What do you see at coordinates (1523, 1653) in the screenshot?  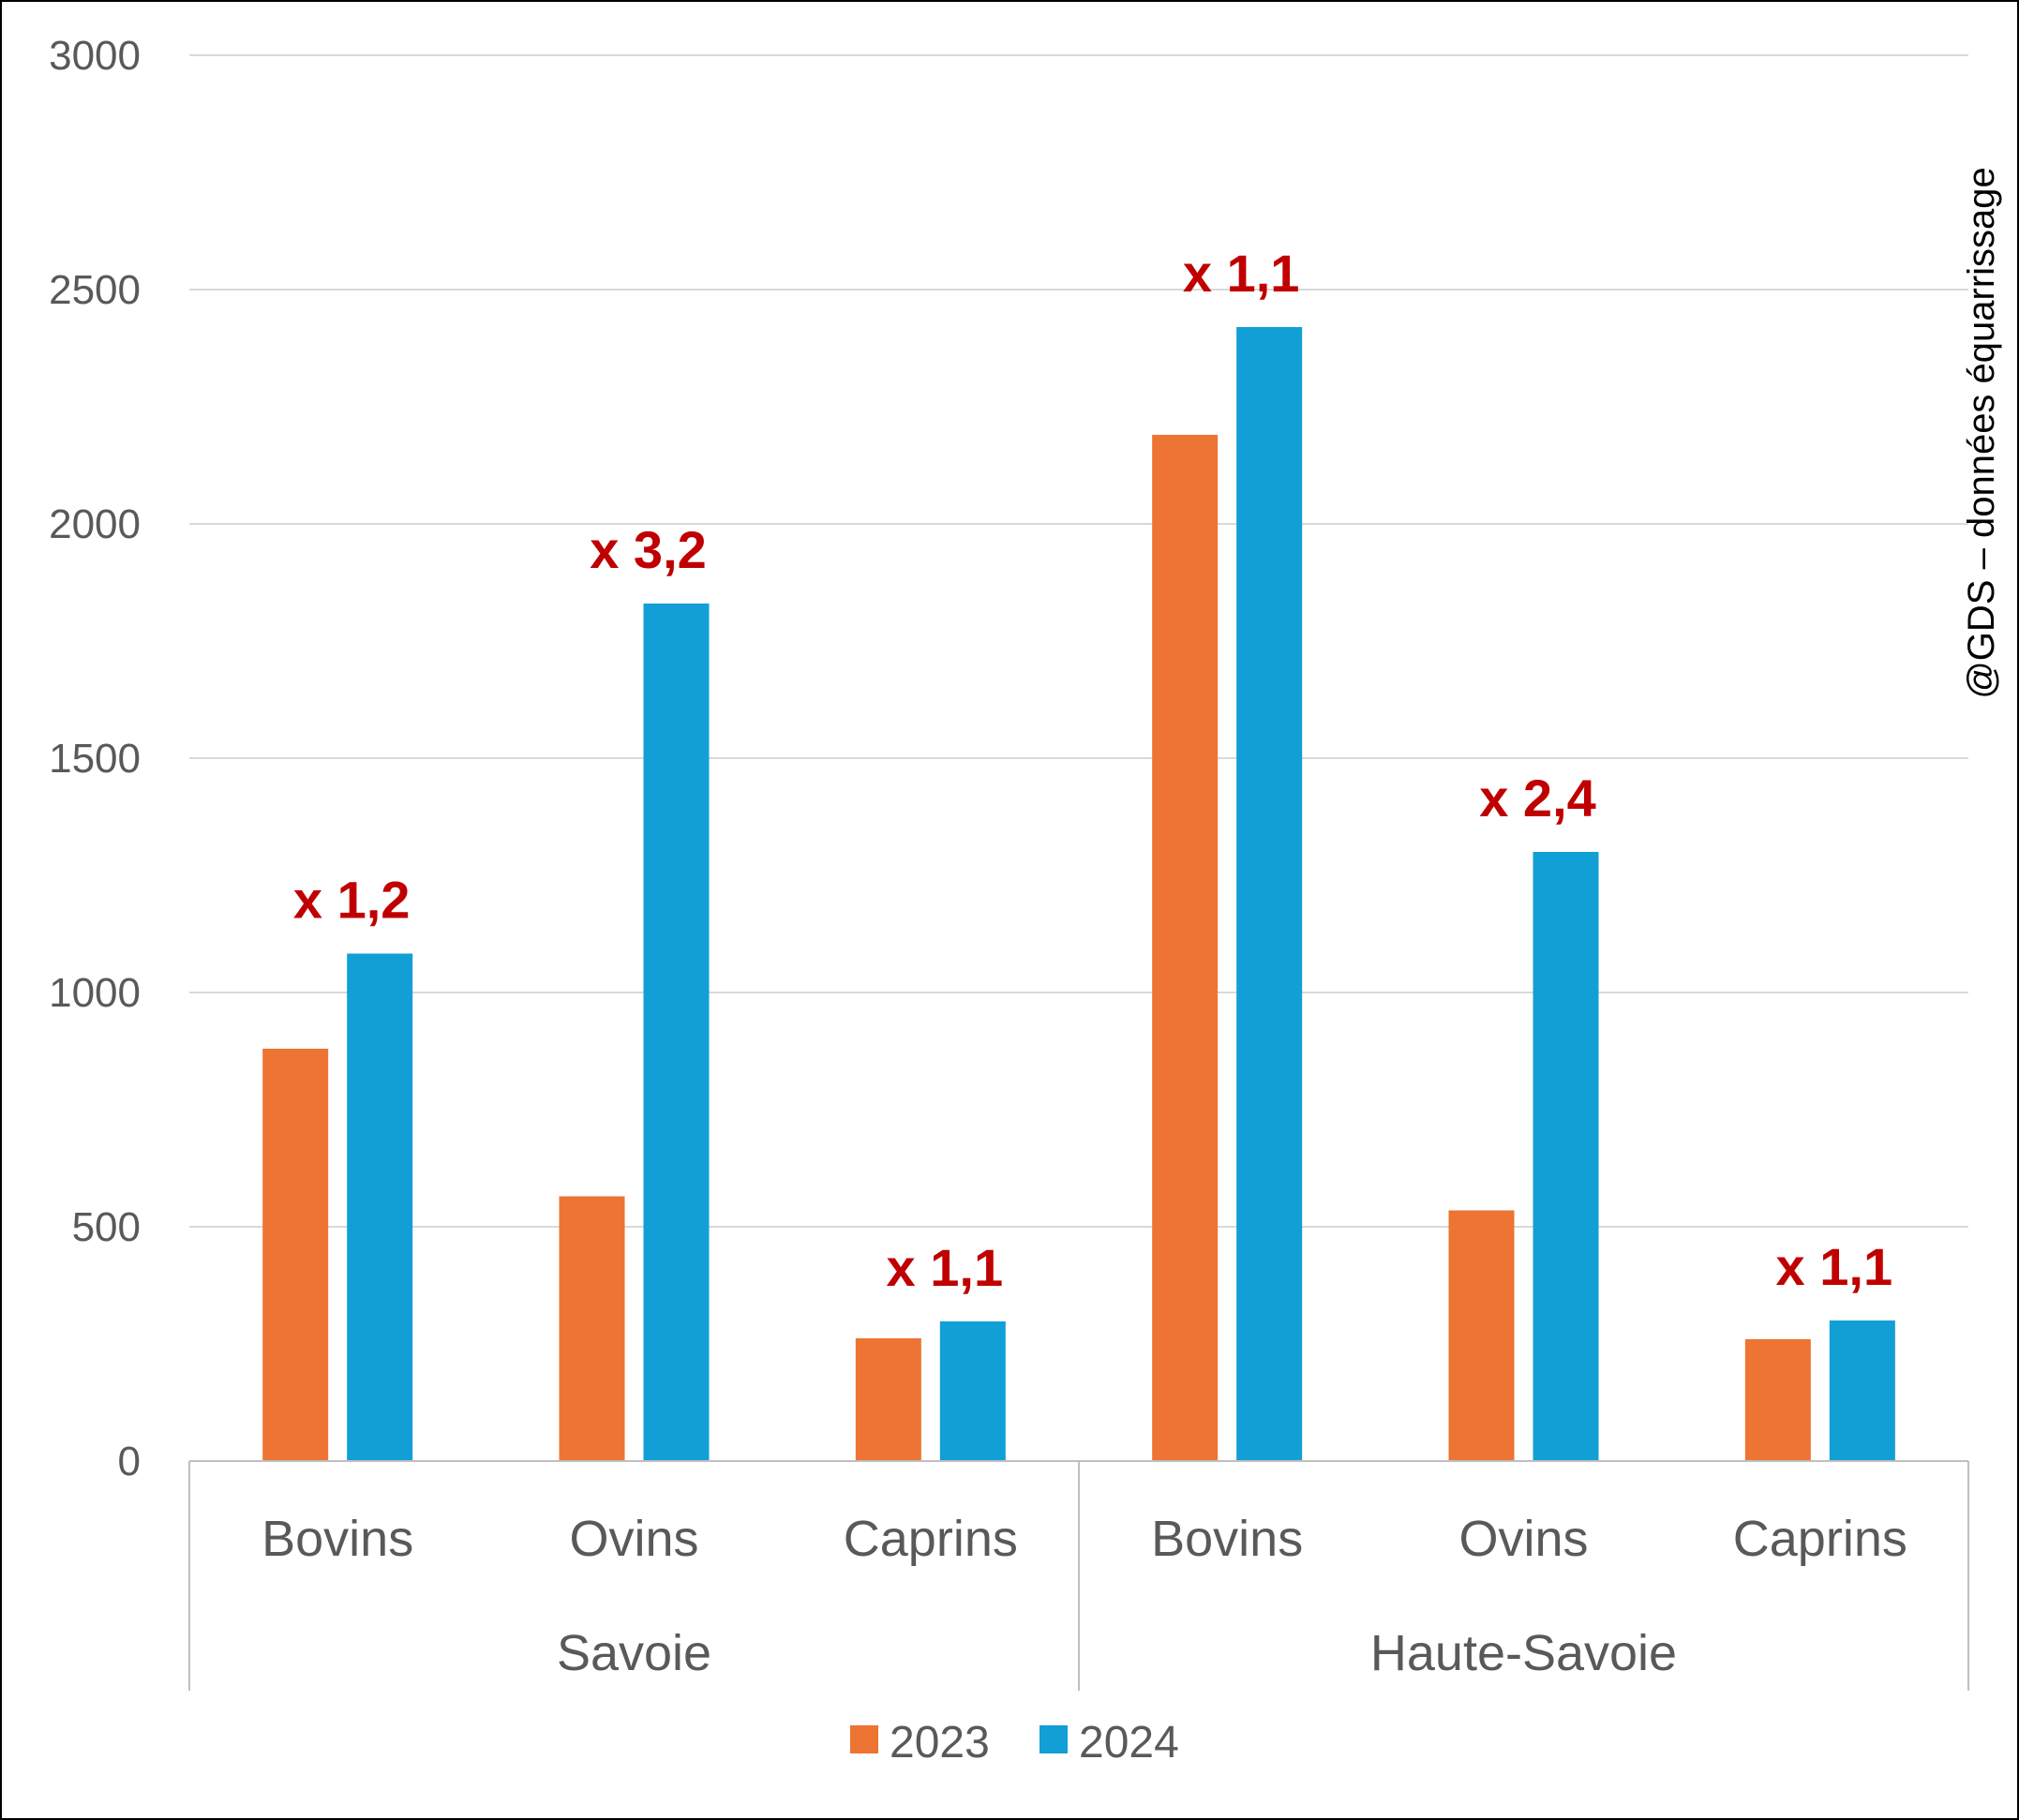 I see `group-label: Haute-Savoie` at bounding box center [1523, 1653].